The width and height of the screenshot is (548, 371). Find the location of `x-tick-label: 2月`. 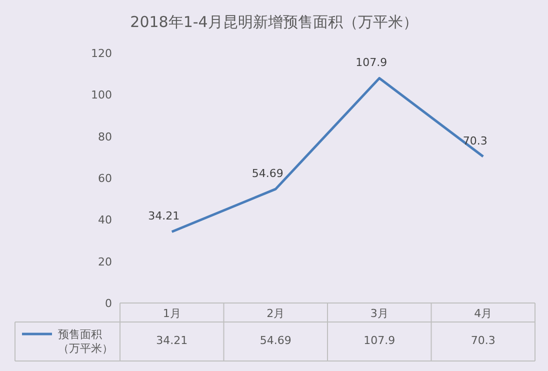

x-tick-label: 2月 is located at coordinates (275, 313).